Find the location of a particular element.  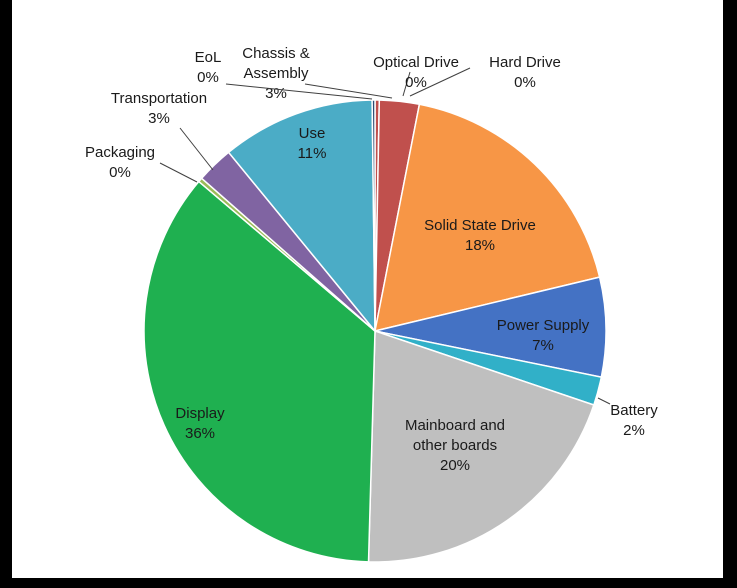

data-label-transportation: Transportation is located at coordinates (159, 98).